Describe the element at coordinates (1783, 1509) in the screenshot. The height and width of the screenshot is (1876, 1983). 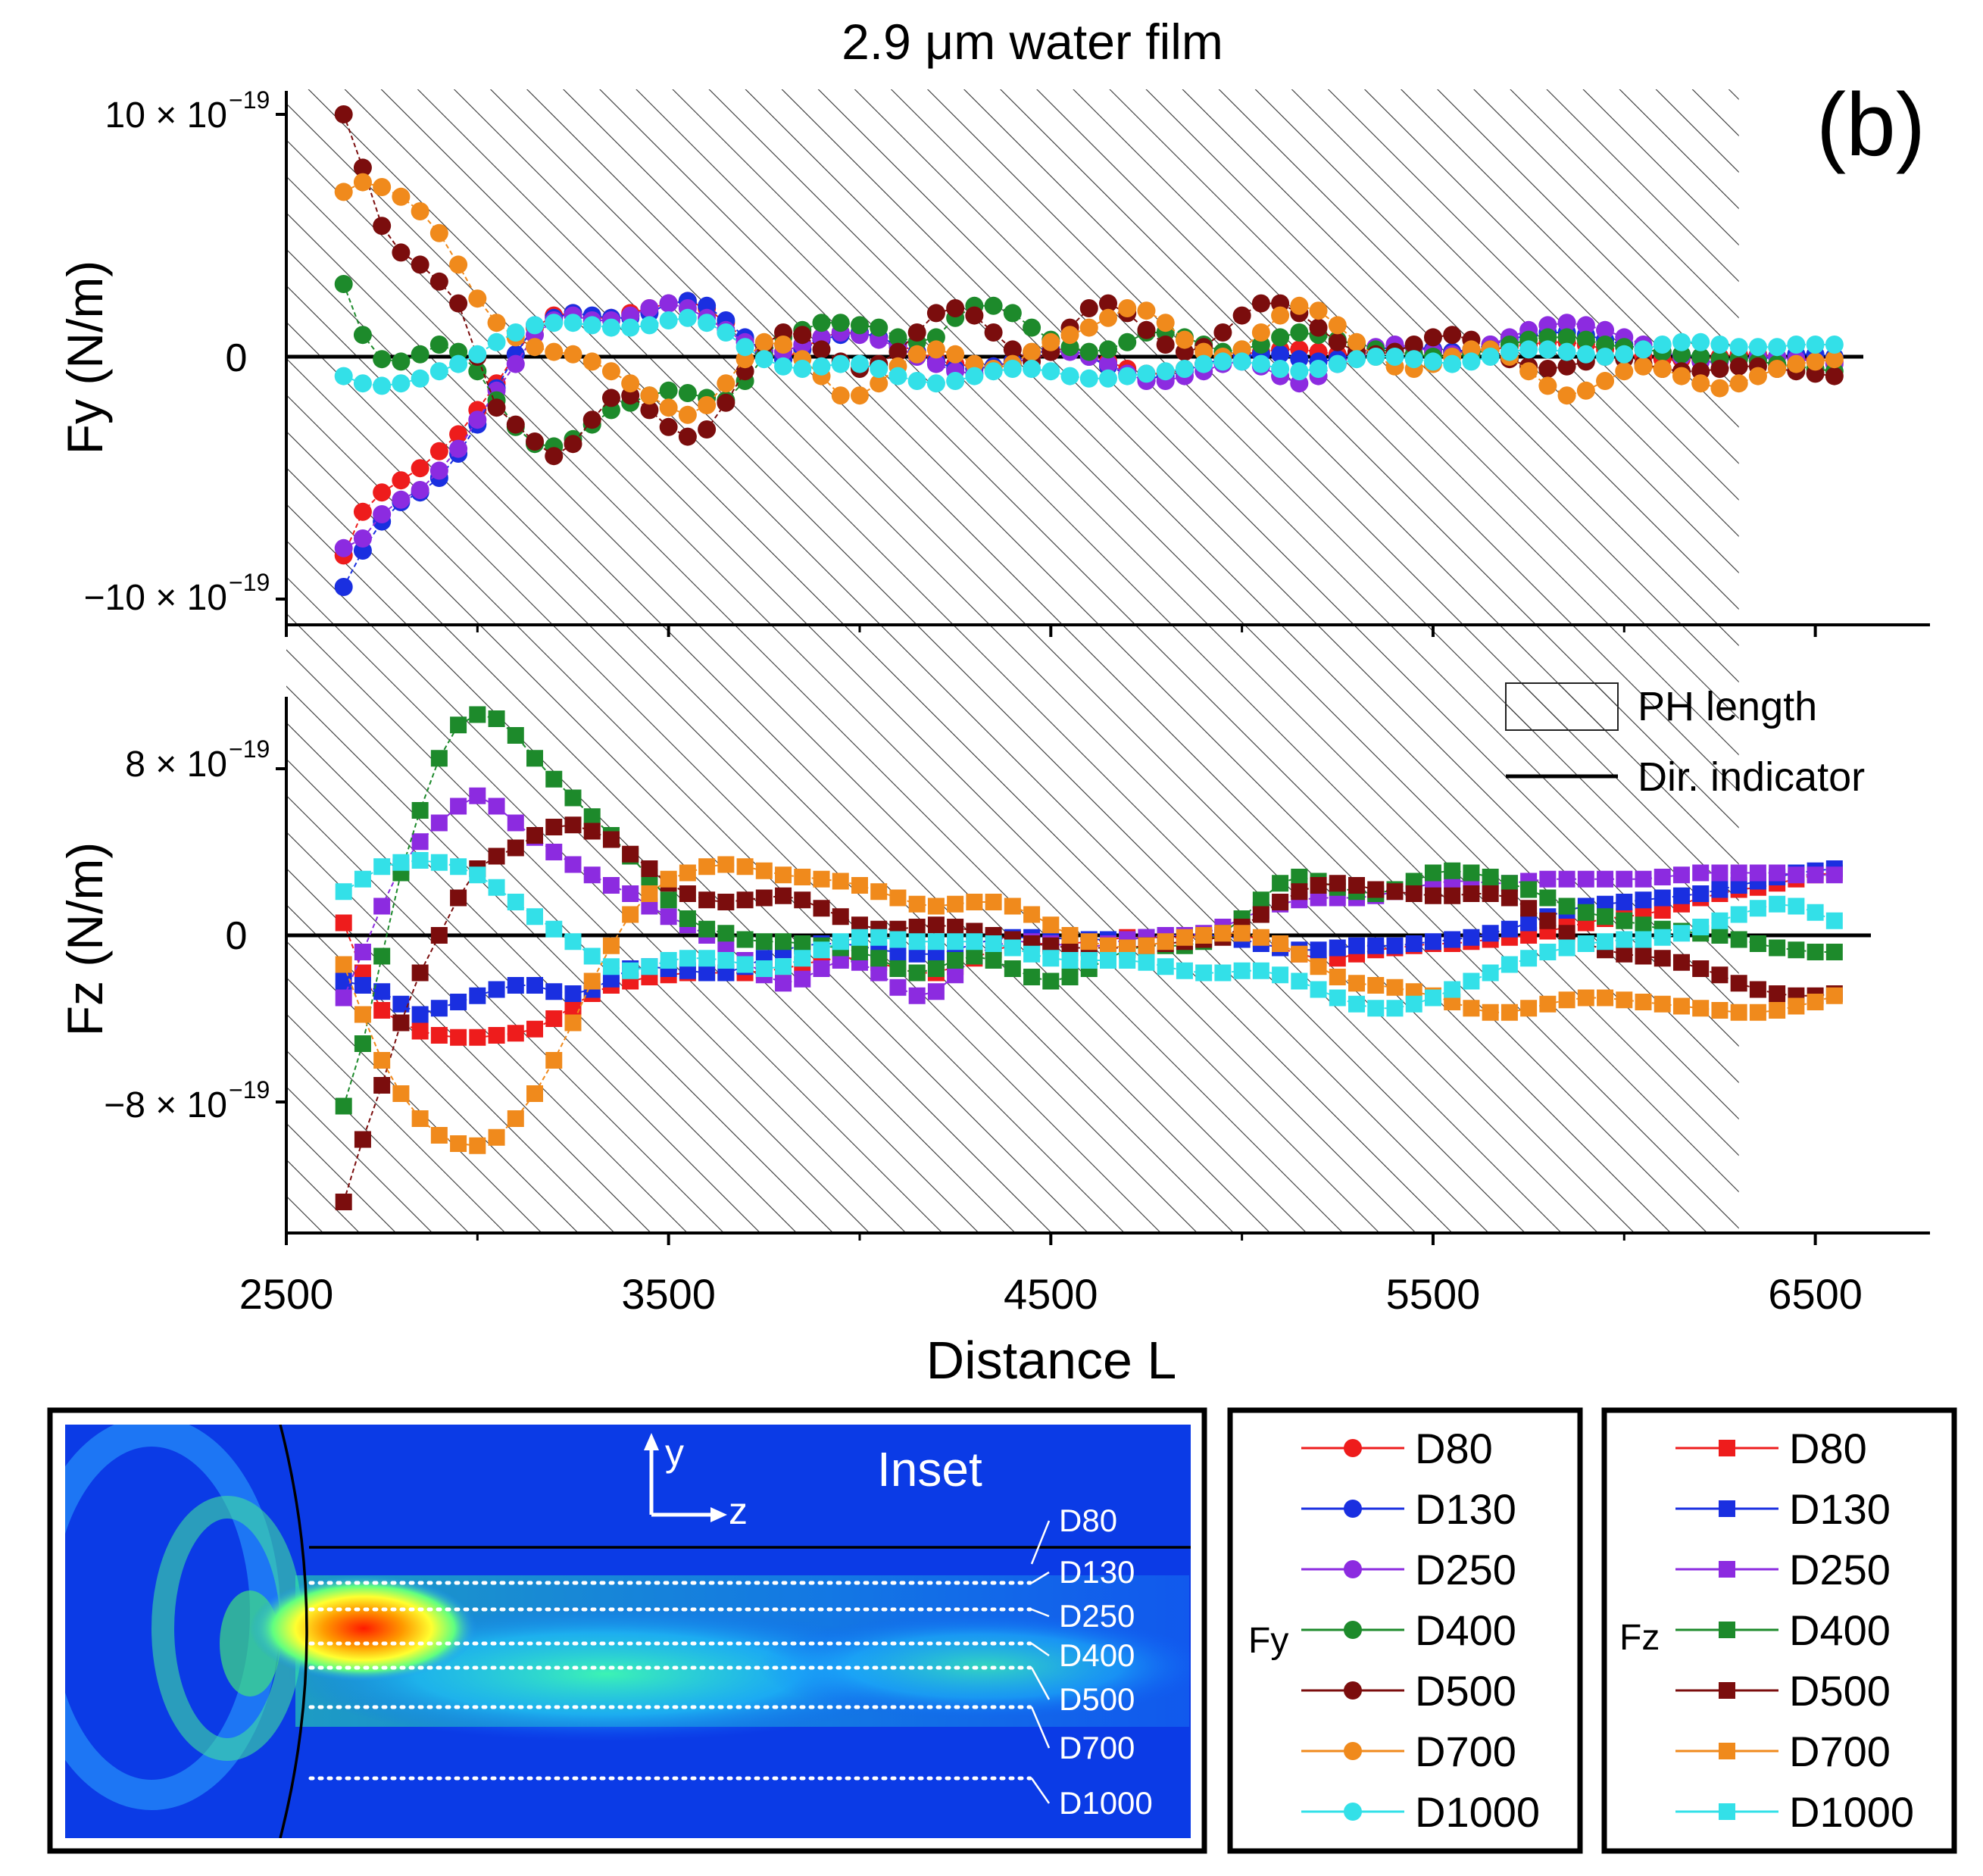
I see `fzLegend-row-d130: D130` at that location.